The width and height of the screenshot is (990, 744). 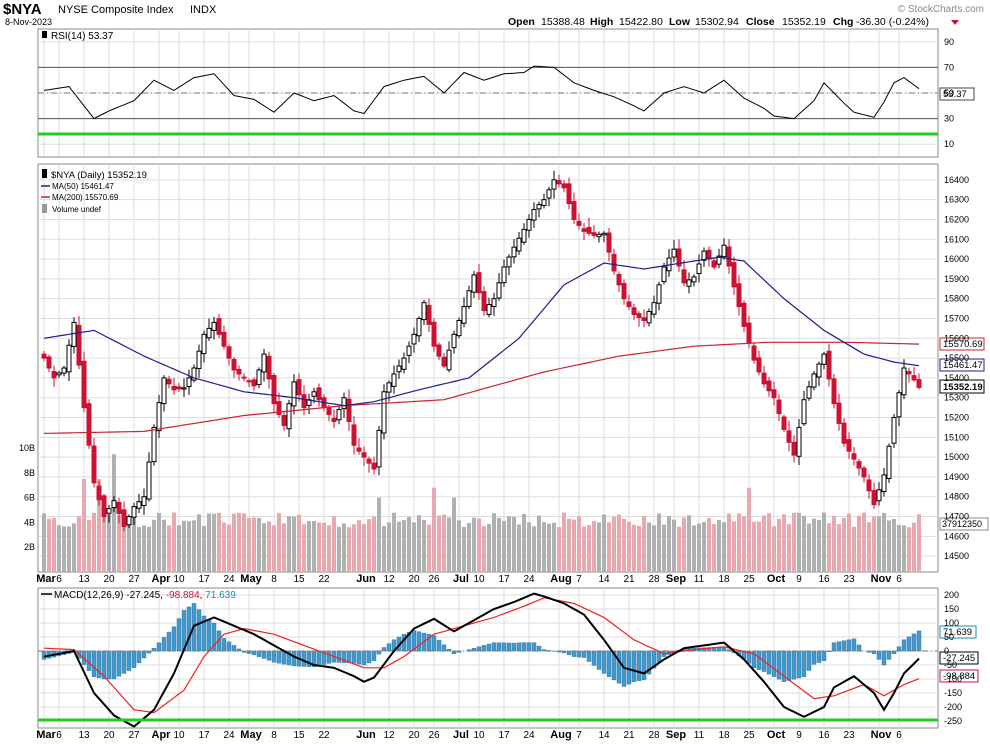 What do you see at coordinates (204, 579) in the screenshot?
I see `x-tick-label: 17` at bounding box center [204, 579].